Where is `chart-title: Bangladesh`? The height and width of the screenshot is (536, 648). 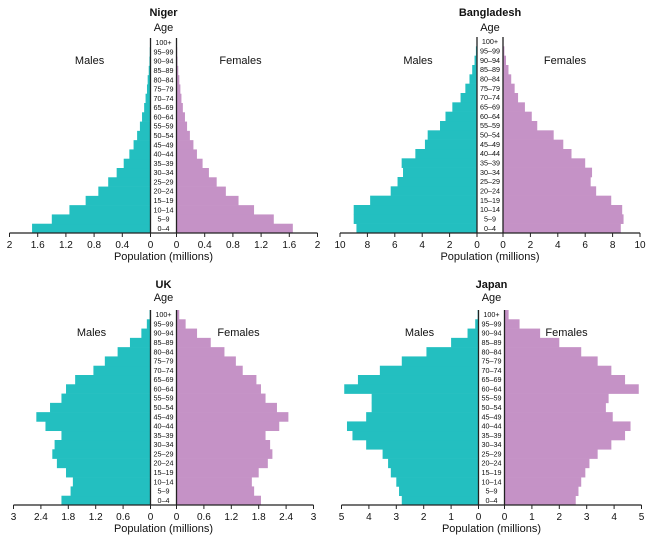 chart-title: Bangladesh is located at coordinates (490, 13).